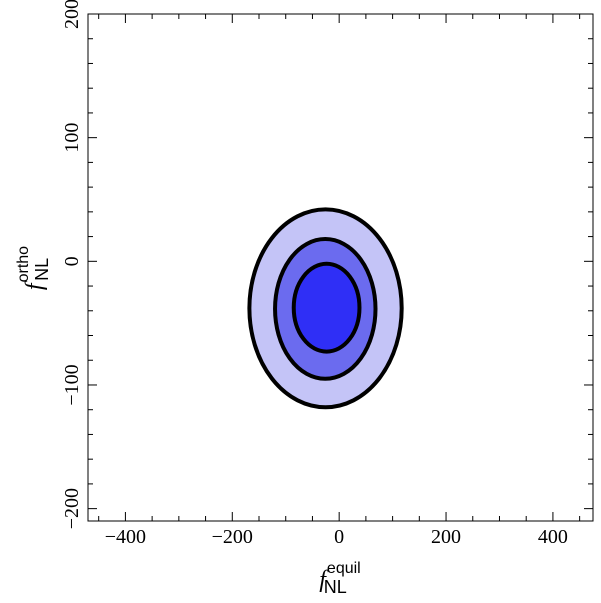 The width and height of the screenshot is (601, 603). Describe the element at coordinates (232, 537) in the screenshot. I see `x-tick-label: −200` at that location.